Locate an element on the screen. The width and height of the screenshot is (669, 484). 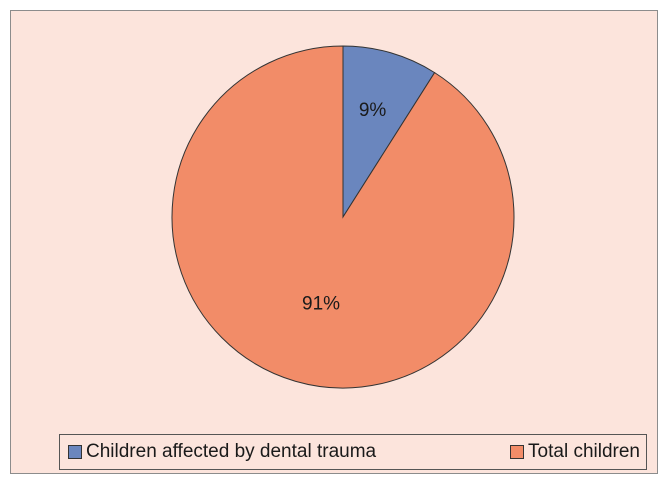
legend-entry-affected: Children affected by dental trauma is located at coordinates (222, 452).